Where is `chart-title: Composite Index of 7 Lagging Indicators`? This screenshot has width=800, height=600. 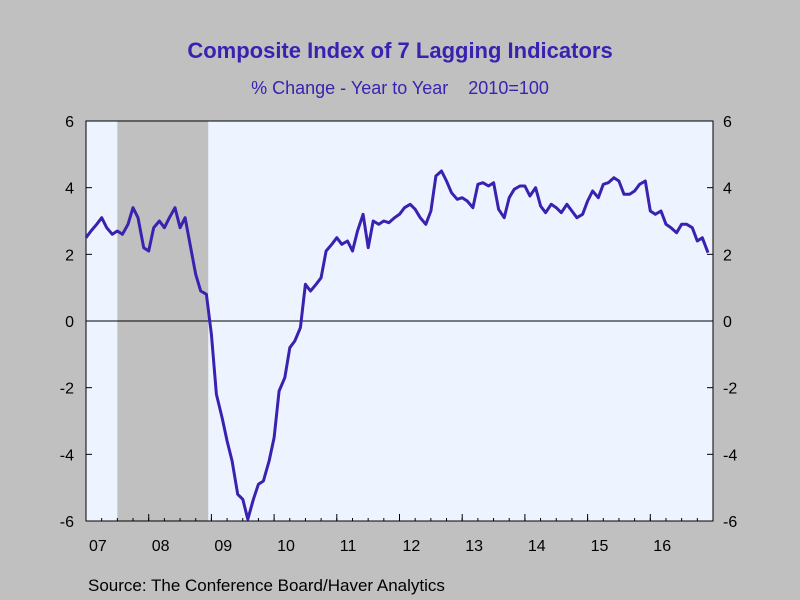 chart-title: Composite Index of 7 Lagging Indicators is located at coordinates (400, 50).